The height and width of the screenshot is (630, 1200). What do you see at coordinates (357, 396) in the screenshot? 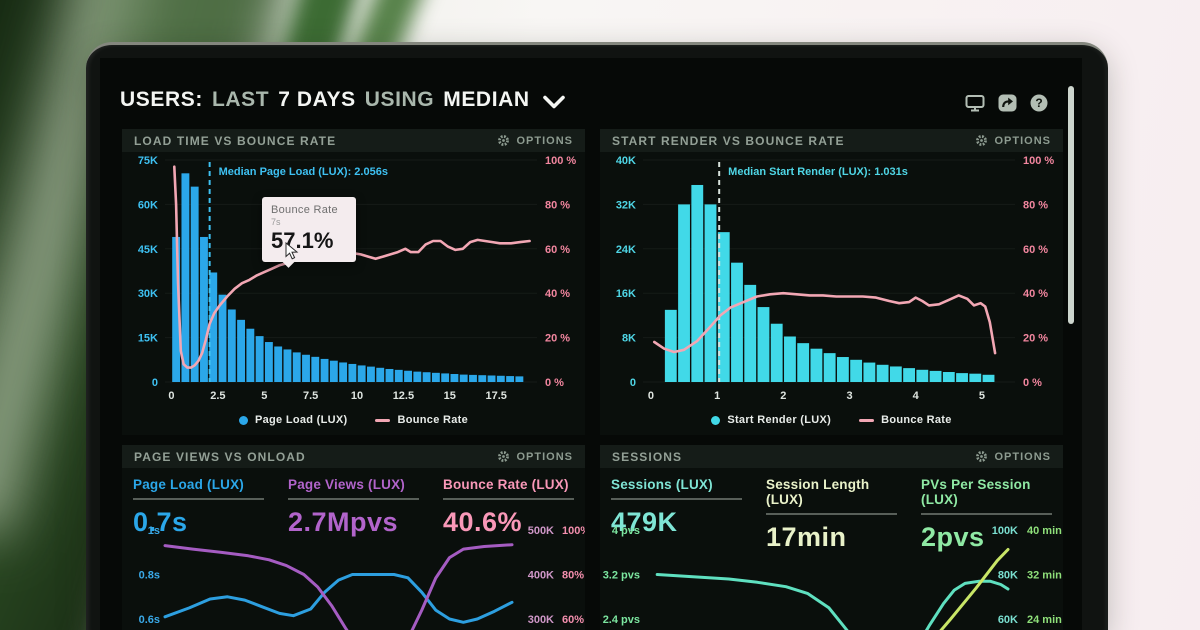
I see `svg-text: 10` at bounding box center [357, 396].